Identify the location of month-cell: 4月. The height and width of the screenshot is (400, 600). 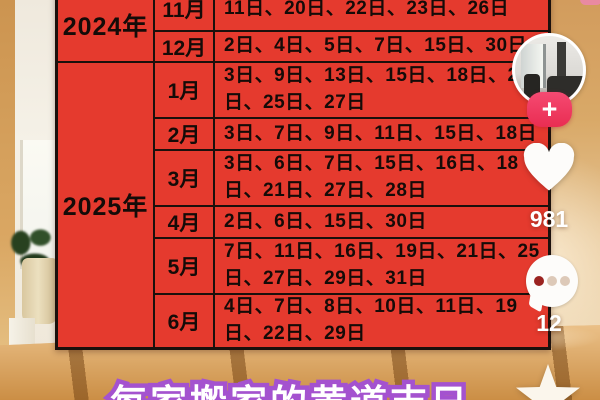
(184, 222).